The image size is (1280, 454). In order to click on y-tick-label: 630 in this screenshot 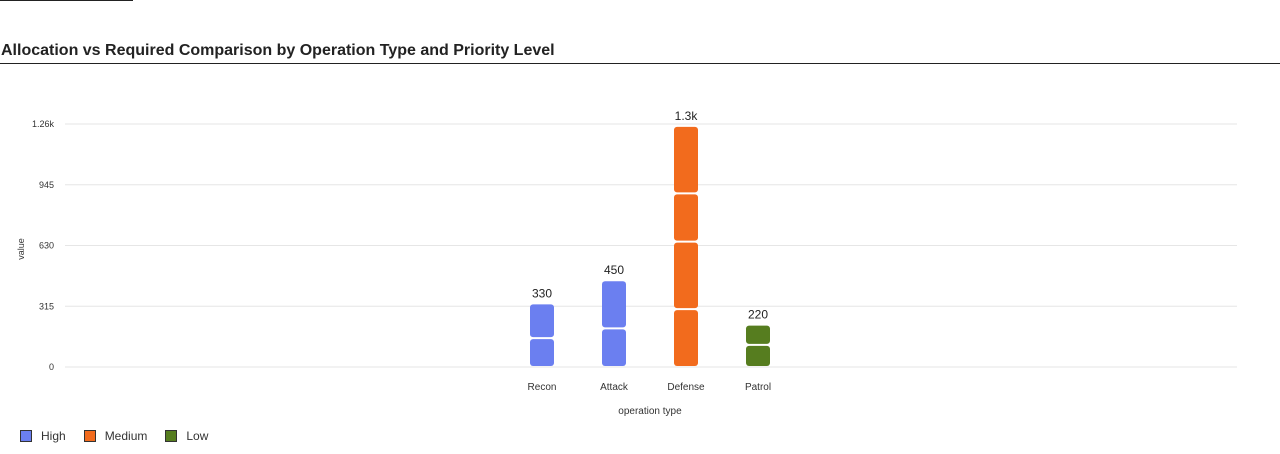, I will do `click(46, 246)`.